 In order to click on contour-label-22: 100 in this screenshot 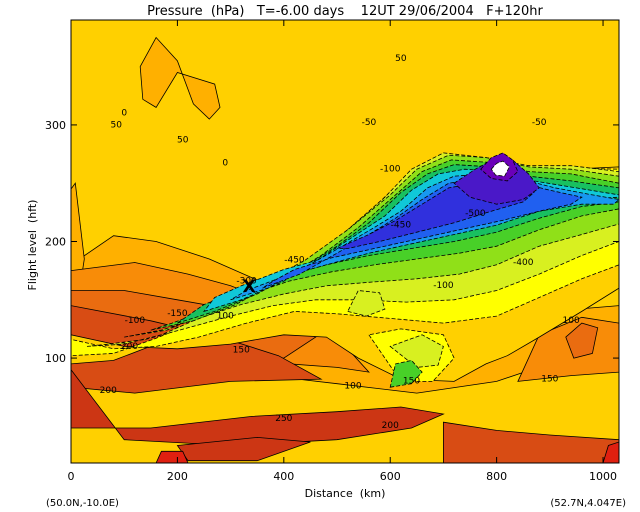, I will do `click(571, 321)`.